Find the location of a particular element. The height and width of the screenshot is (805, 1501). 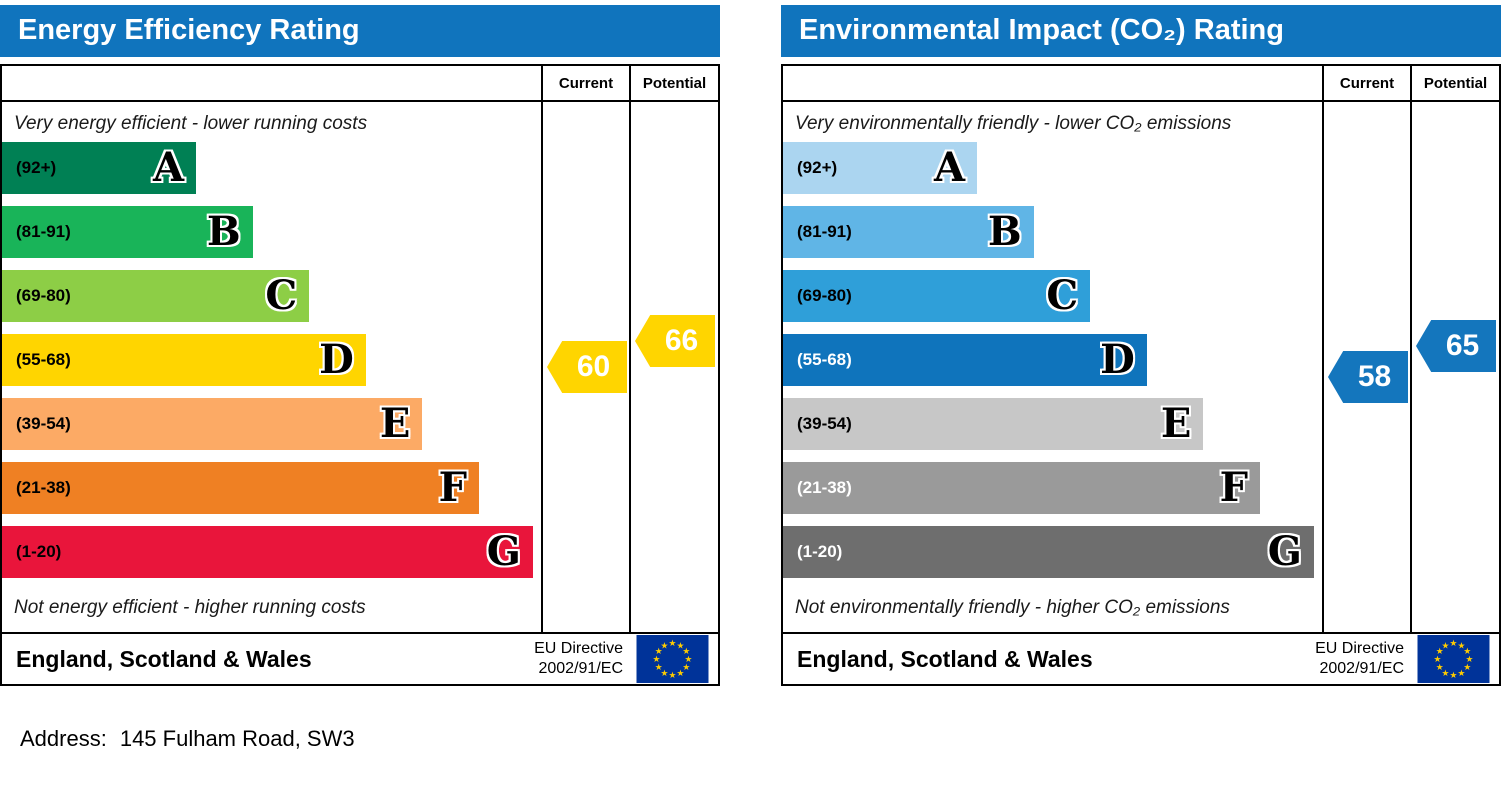

current-score-value: 60 is located at coordinates (593, 366).